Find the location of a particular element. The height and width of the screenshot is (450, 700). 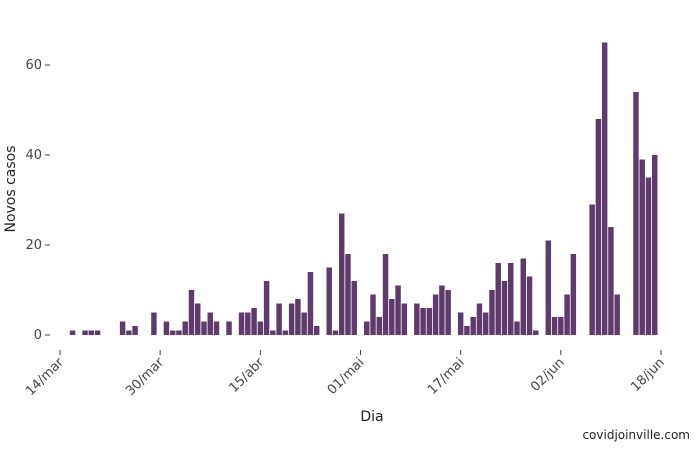

x-tick-label: 30/mar is located at coordinates (145, 377).